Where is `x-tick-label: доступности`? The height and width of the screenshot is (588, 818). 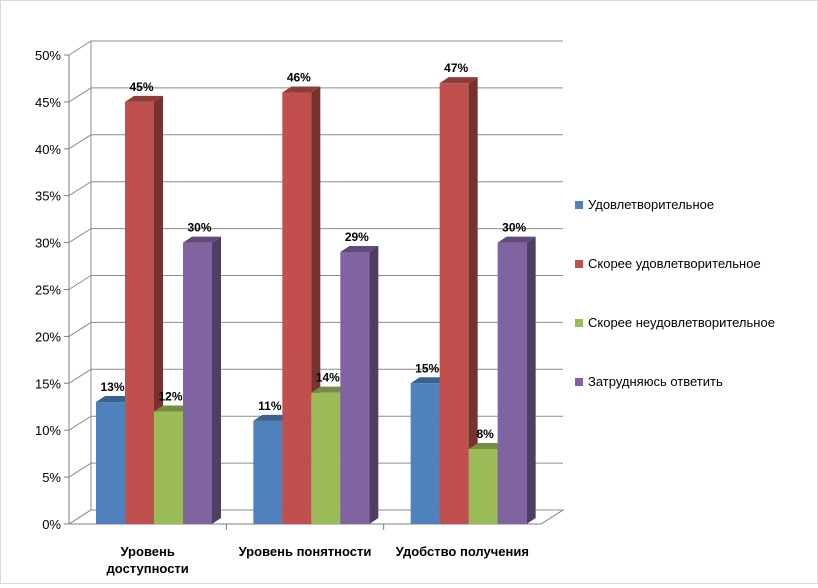 x-tick-label: доступности is located at coordinates (148, 568).